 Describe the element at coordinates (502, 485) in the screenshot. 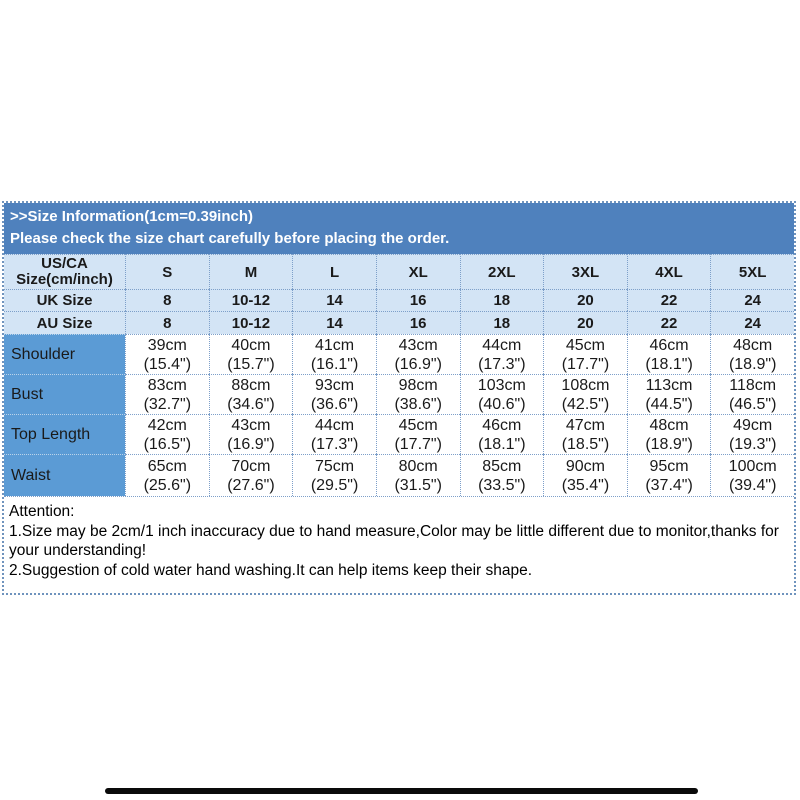

I see `waist-value-2xl-text: (33.5")` at that location.